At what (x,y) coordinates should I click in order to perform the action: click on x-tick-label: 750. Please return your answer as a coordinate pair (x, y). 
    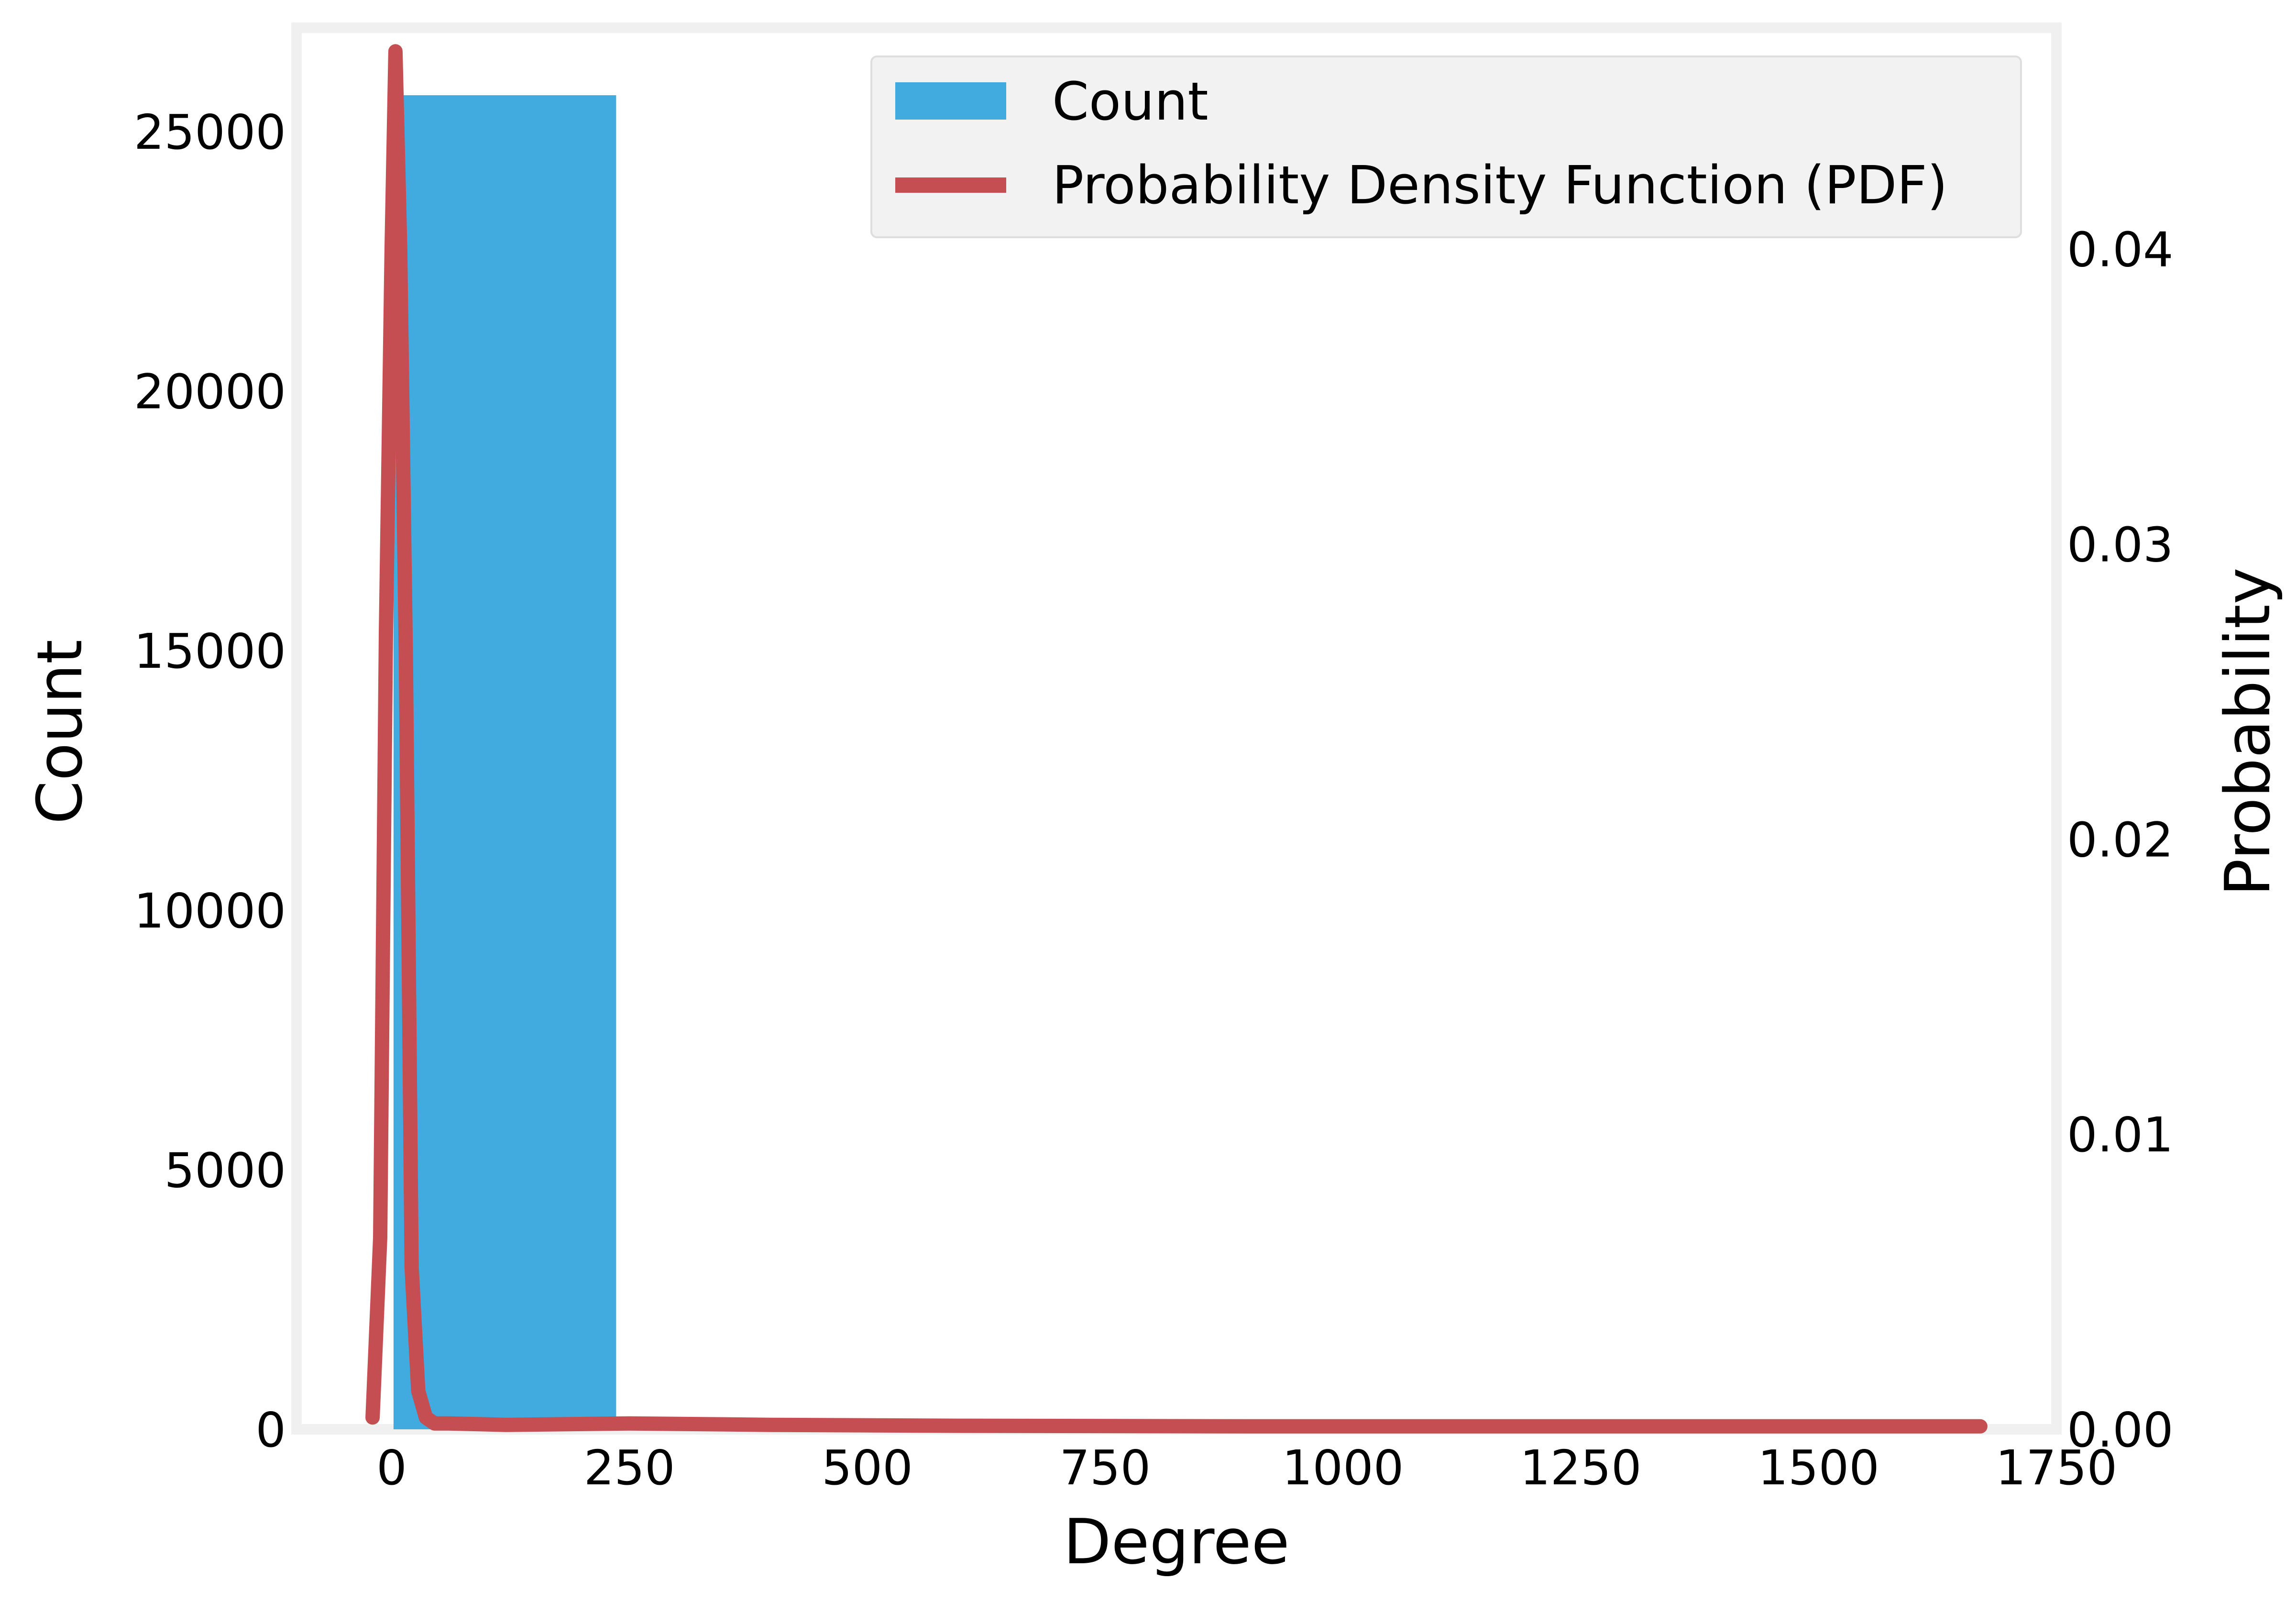
    Looking at the image, I should click on (1105, 1468).